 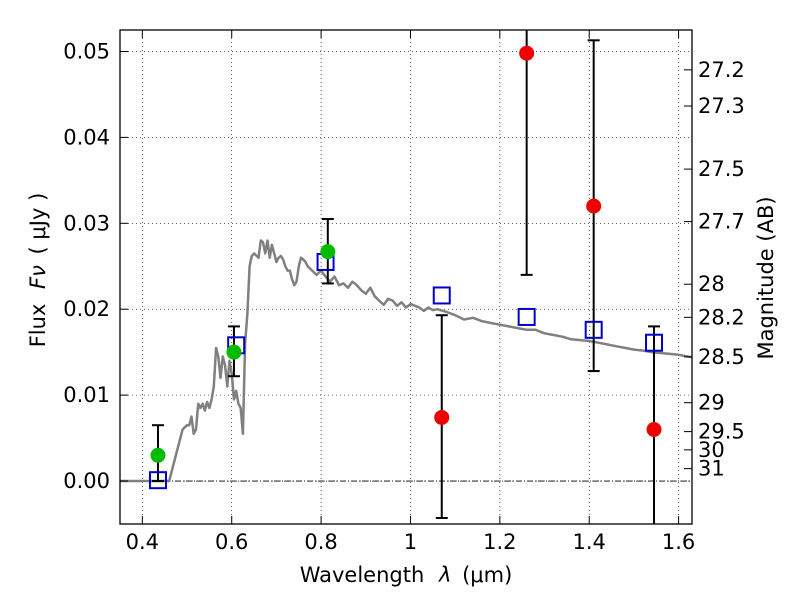 What do you see at coordinates (231, 542) in the screenshot?
I see `x-tick-label: 0.6` at bounding box center [231, 542].